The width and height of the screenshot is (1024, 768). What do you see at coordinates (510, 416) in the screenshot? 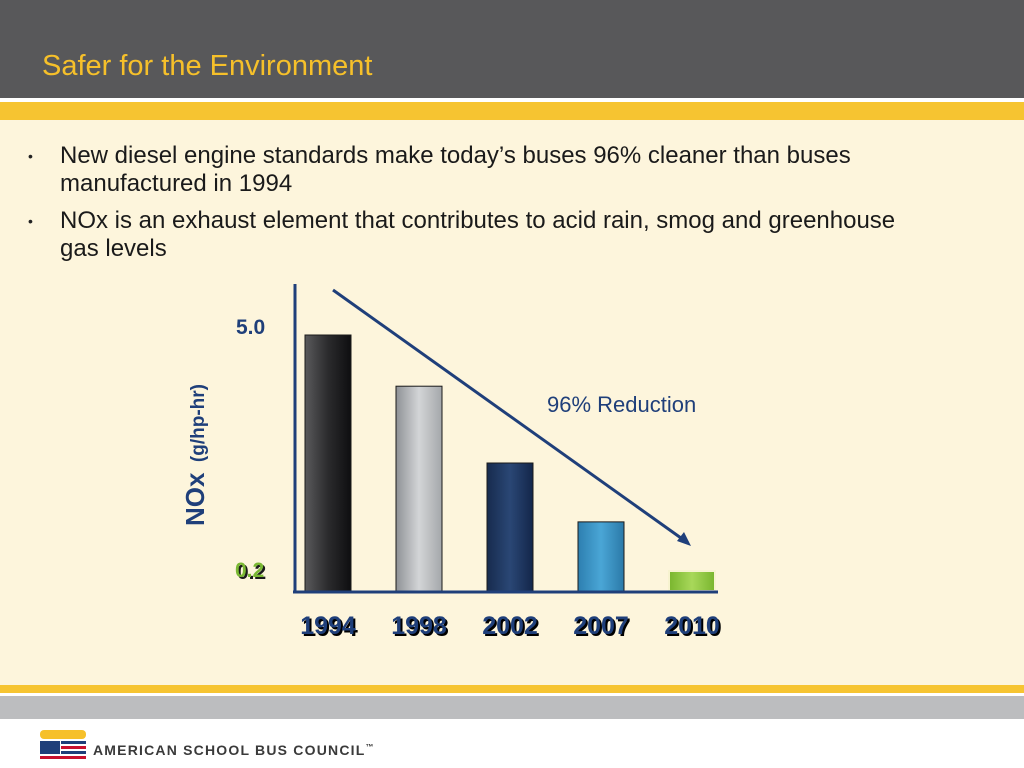
I see `reduction-trend-arrow` at bounding box center [510, 416].